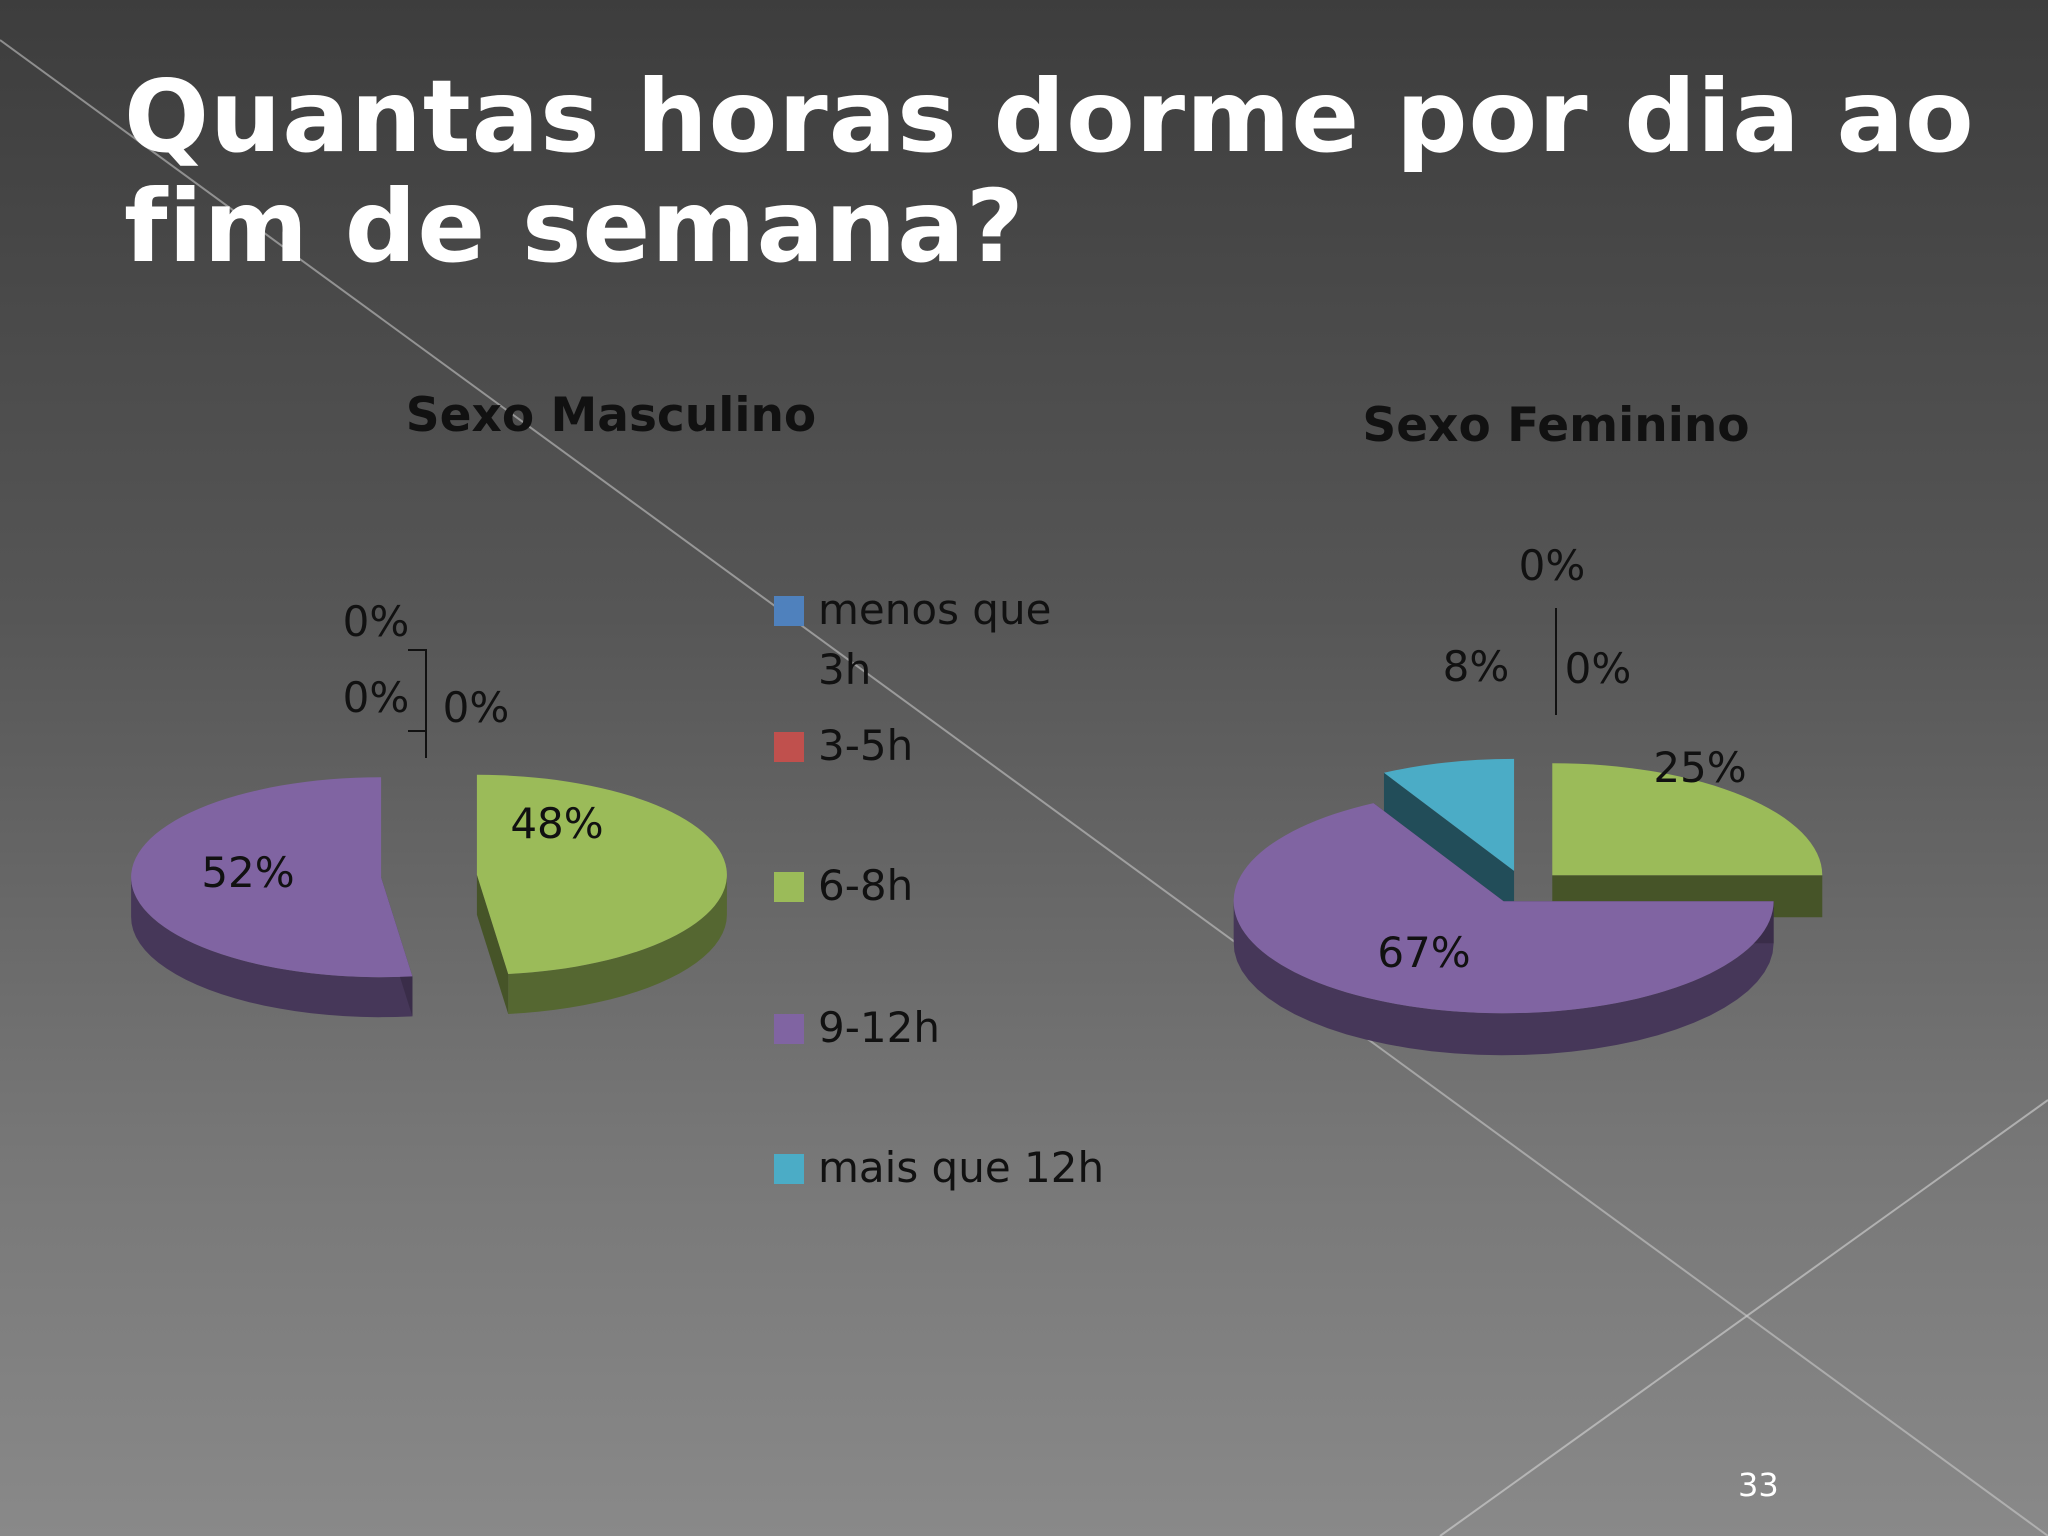 The height and width of the screenshot is (1536, 2048). Describe the element at coordinates (961, 1167) in the screenshot. I see `legend-label: mais que 12h` at that location.